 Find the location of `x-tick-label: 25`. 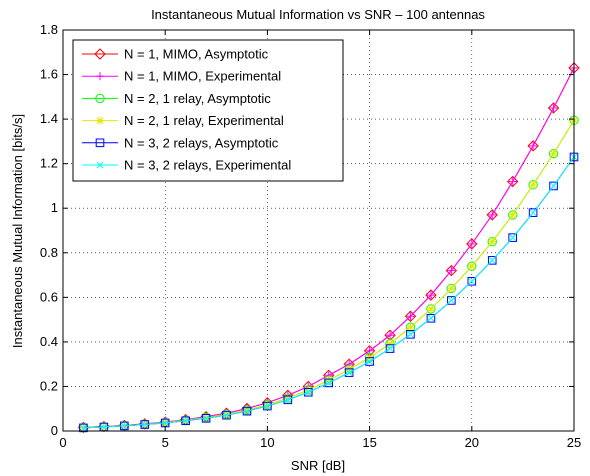

x-tick-label: 25 is located at coordinates (574, 442).